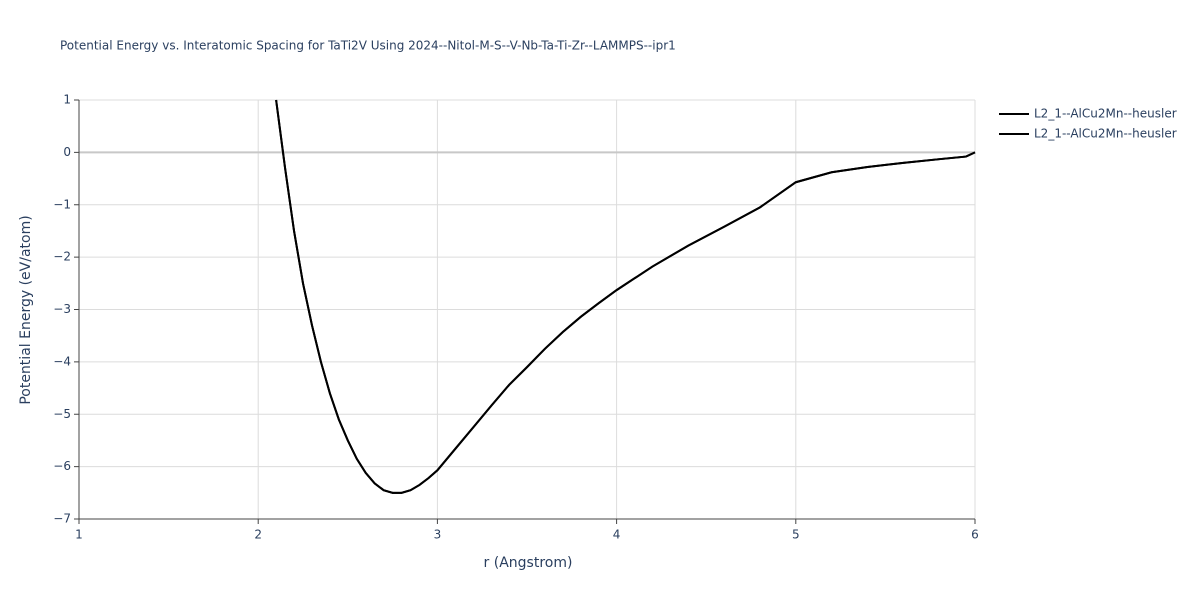  What do you see at coordinates (258, 535) in the screenshot?
I see `x-tick-label: 2` at bounding box center [258, 535].